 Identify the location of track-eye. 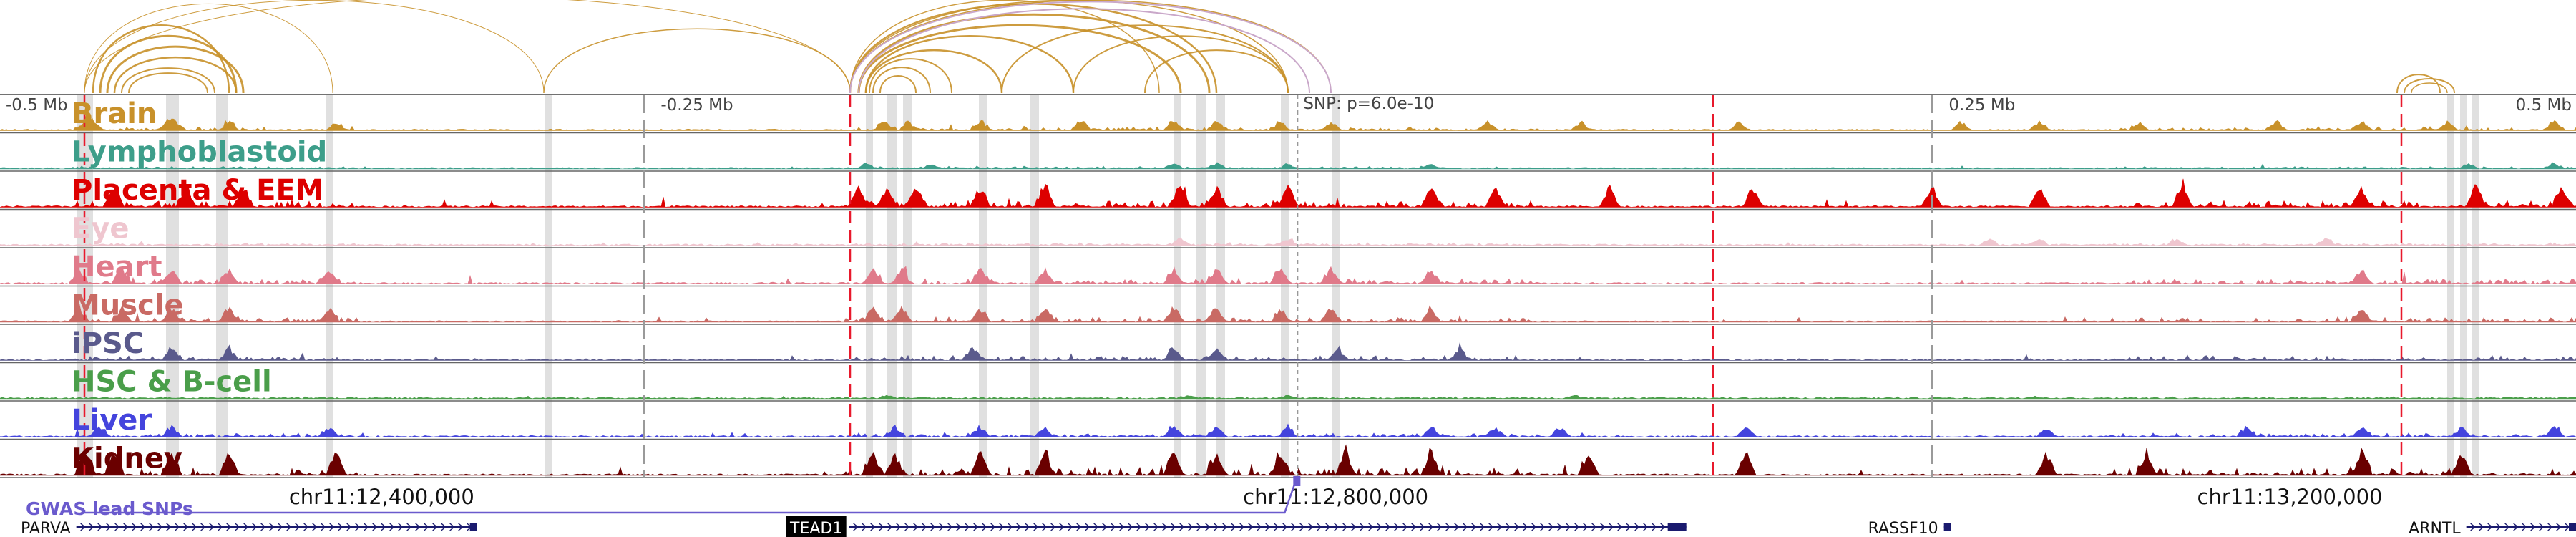
(1288, 242).